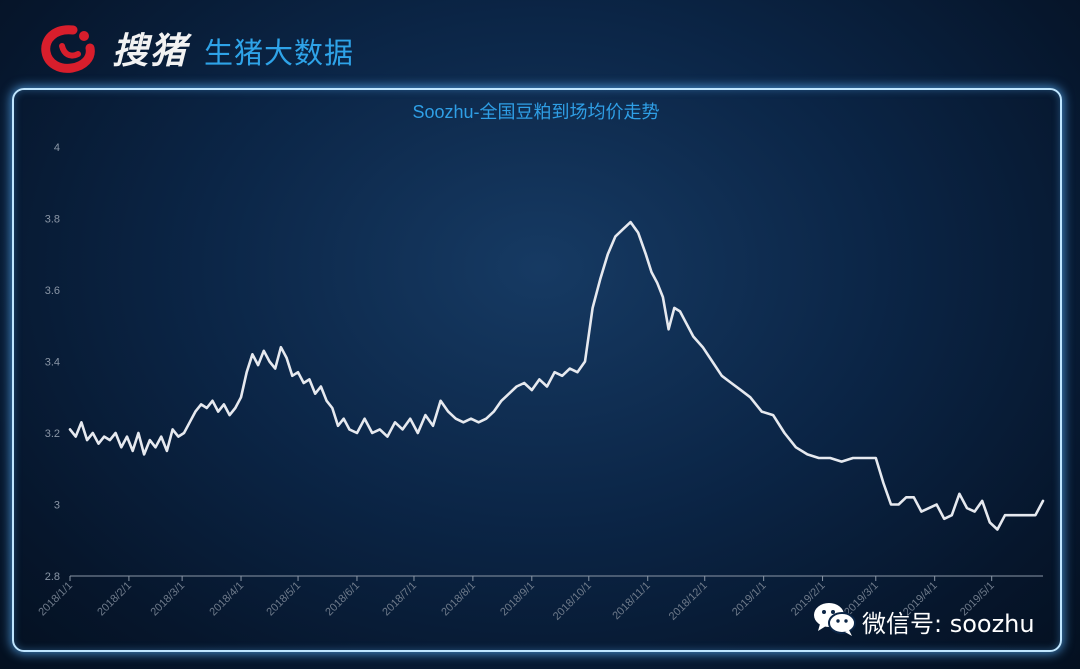 This screenshot has height=669, width=1080. What do you see at coordinates (399, 599) in the screenshot?
I see `x-tick-label: 2018/7/1` at bounding box center [399, 599].